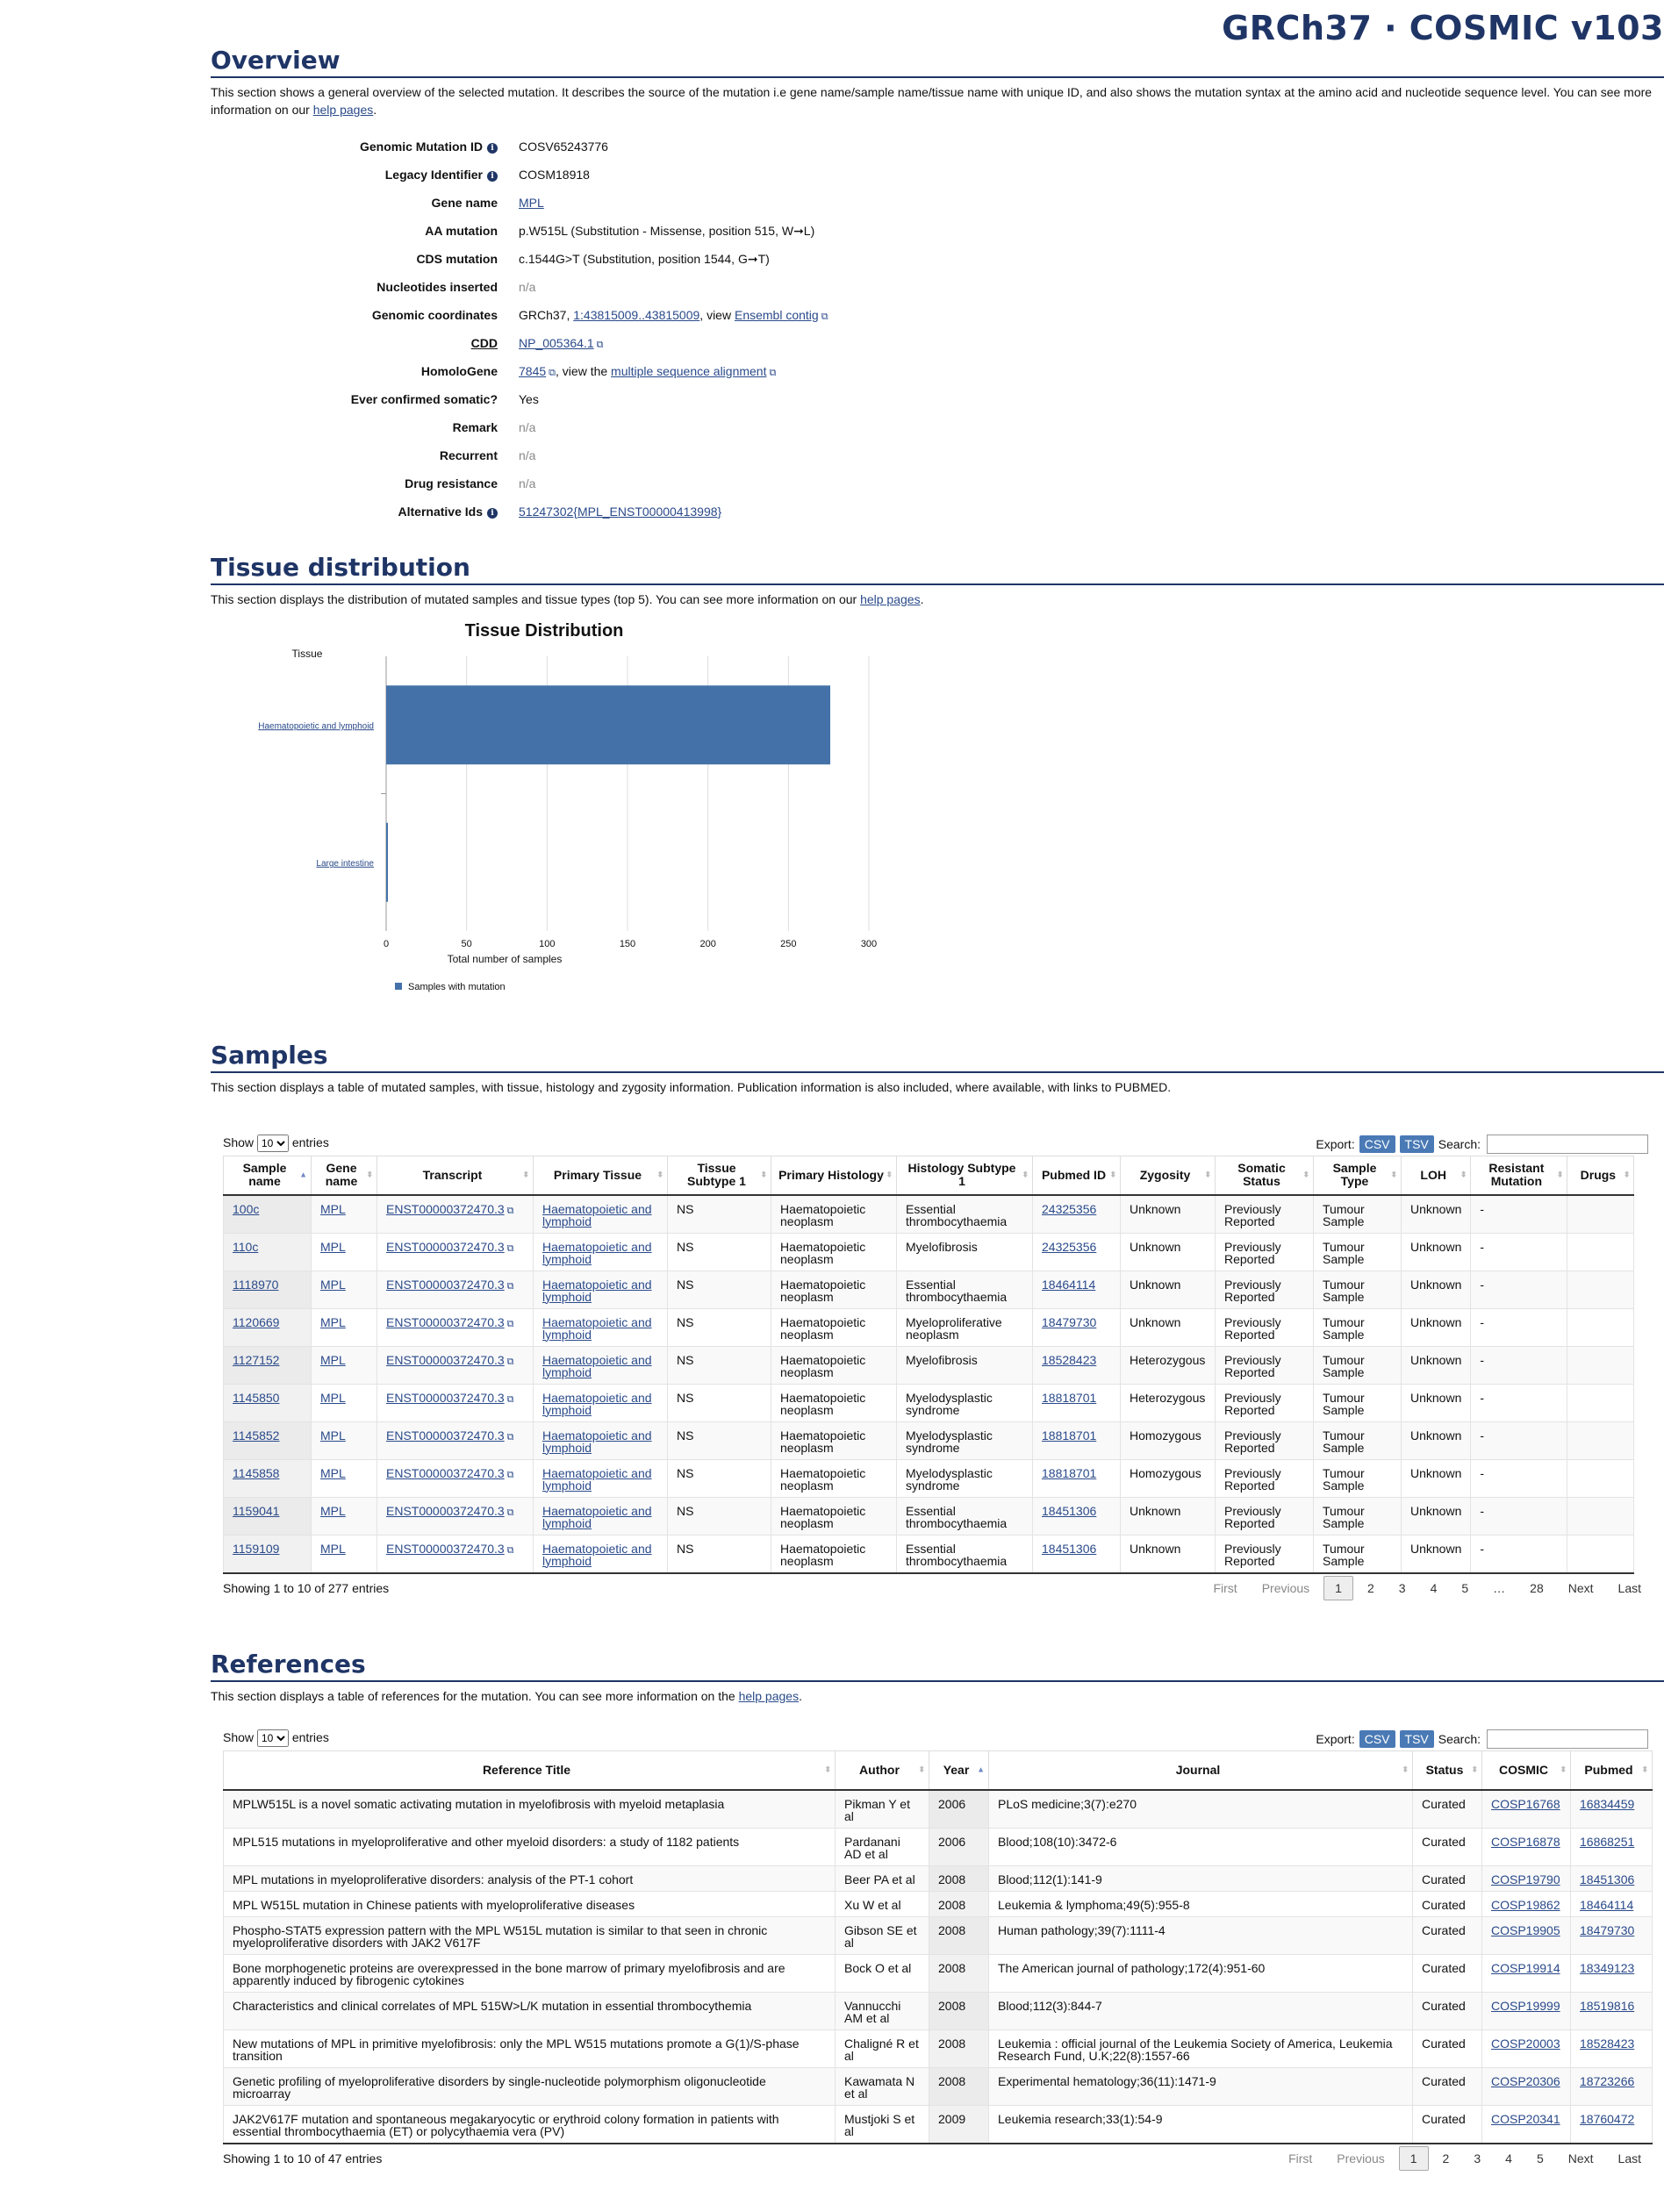 The image size is (1664, 2212). I want to click on page-4-button: 4, so click(1434, 1587).